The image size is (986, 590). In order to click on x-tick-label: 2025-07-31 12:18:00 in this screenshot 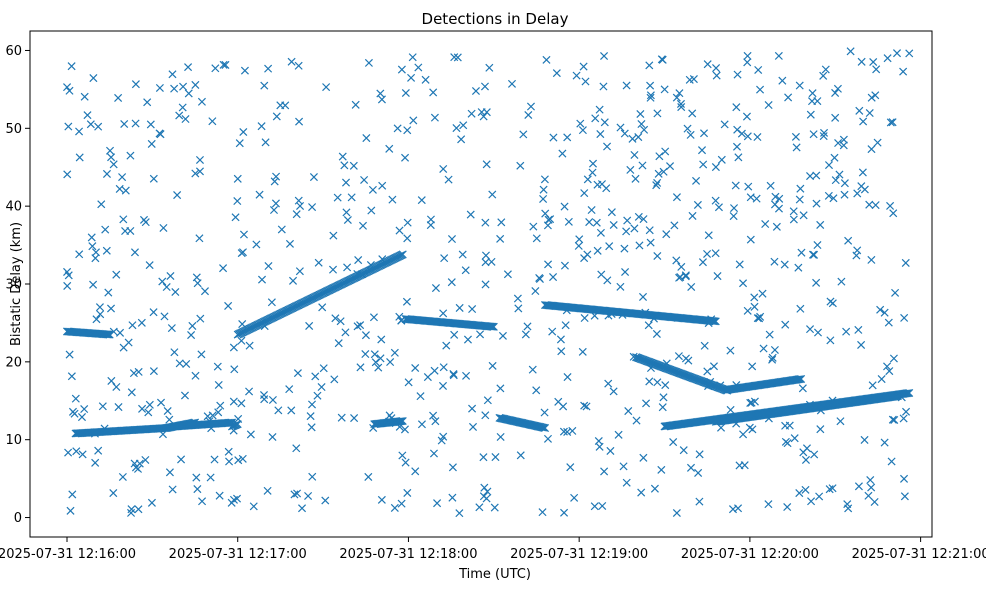, I will do `click(408, 554)`.